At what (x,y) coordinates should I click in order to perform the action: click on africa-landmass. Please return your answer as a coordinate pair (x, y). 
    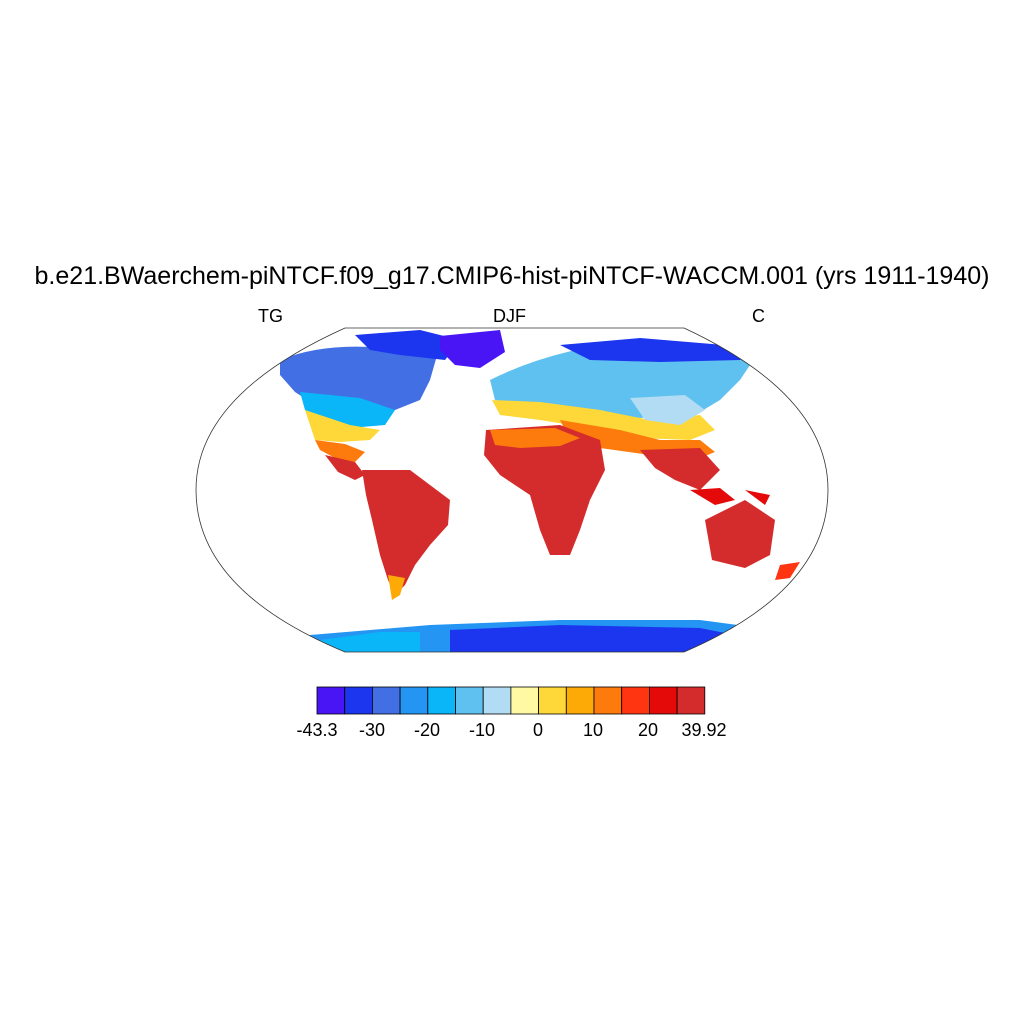
    Looking at the image, I should click on (544, 490).